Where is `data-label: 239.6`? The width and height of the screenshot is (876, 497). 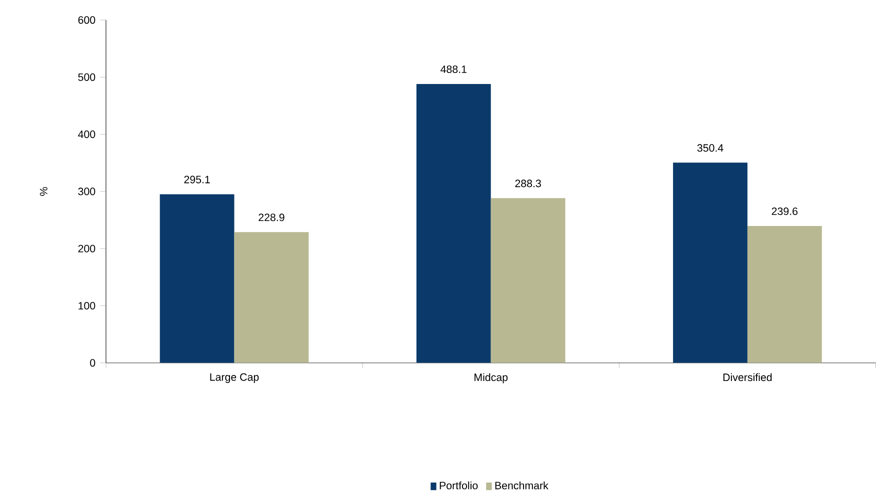
data-label: 239.6 is located at coordinates (785, 212).